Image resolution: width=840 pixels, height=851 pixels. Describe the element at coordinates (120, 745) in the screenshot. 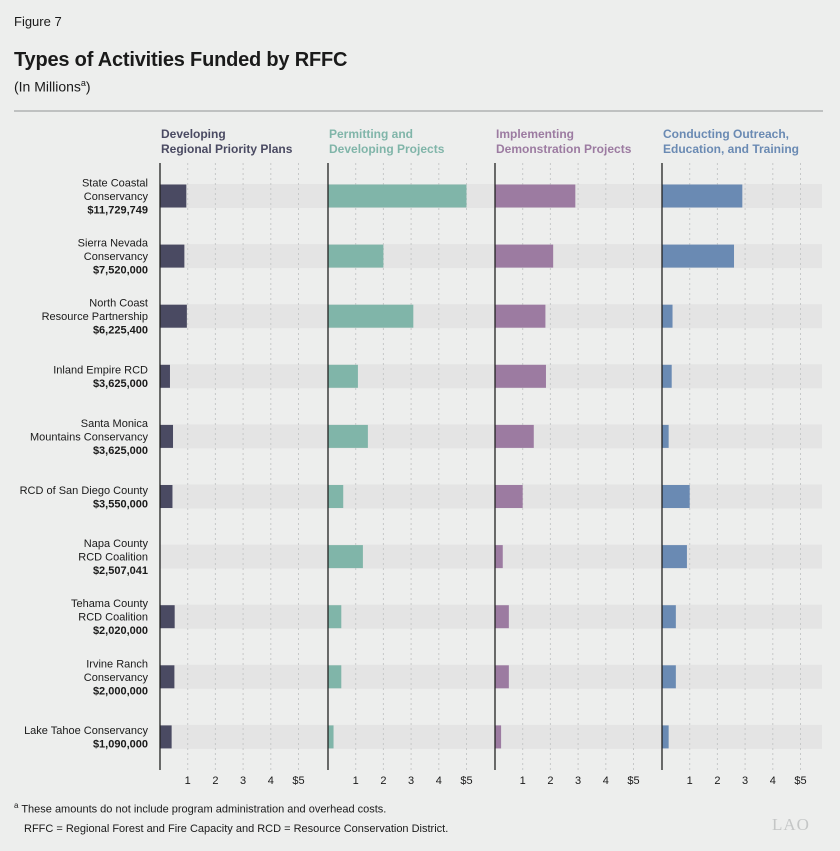

I see `category-total: $1,090,000` at that location.